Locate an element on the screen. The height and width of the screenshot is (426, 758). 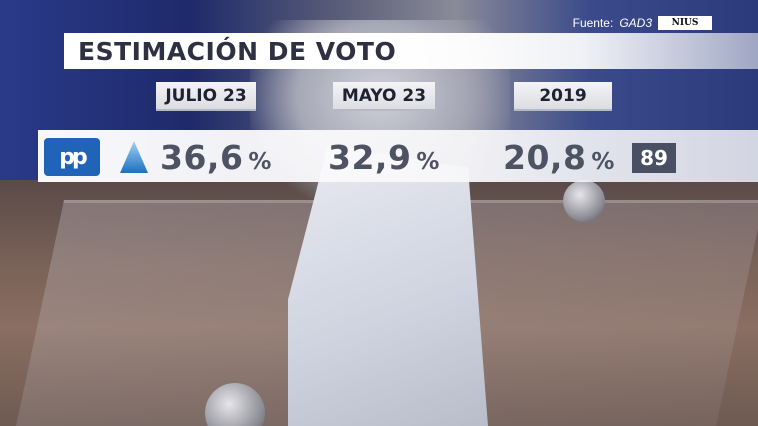
value-2019: 20,8% is located at coordinates (558, 157).